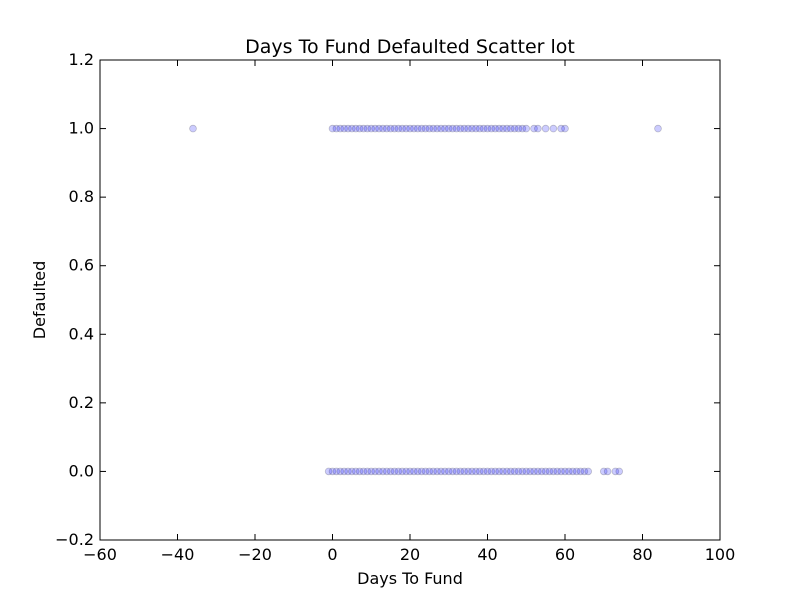  Describe the element at coordinates (39, 300) in the screenshot. I see `y-axis-label: Defaulted` at that location.